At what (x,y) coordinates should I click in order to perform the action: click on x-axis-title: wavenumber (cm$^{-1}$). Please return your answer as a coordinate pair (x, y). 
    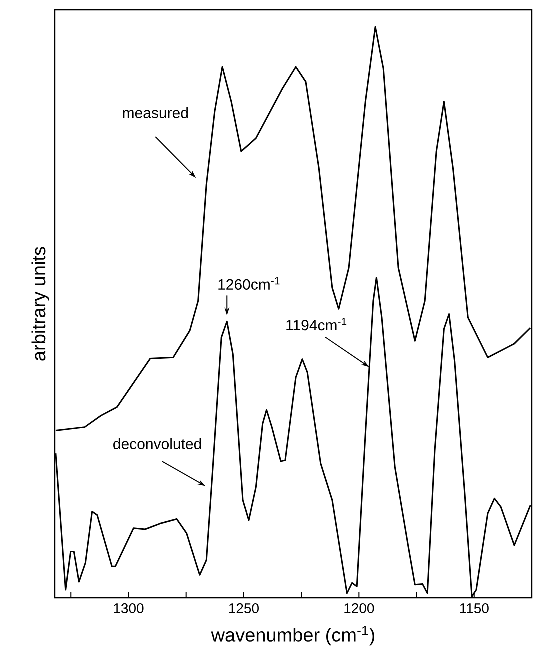
    Looking at the image, I should click on (292, 636).